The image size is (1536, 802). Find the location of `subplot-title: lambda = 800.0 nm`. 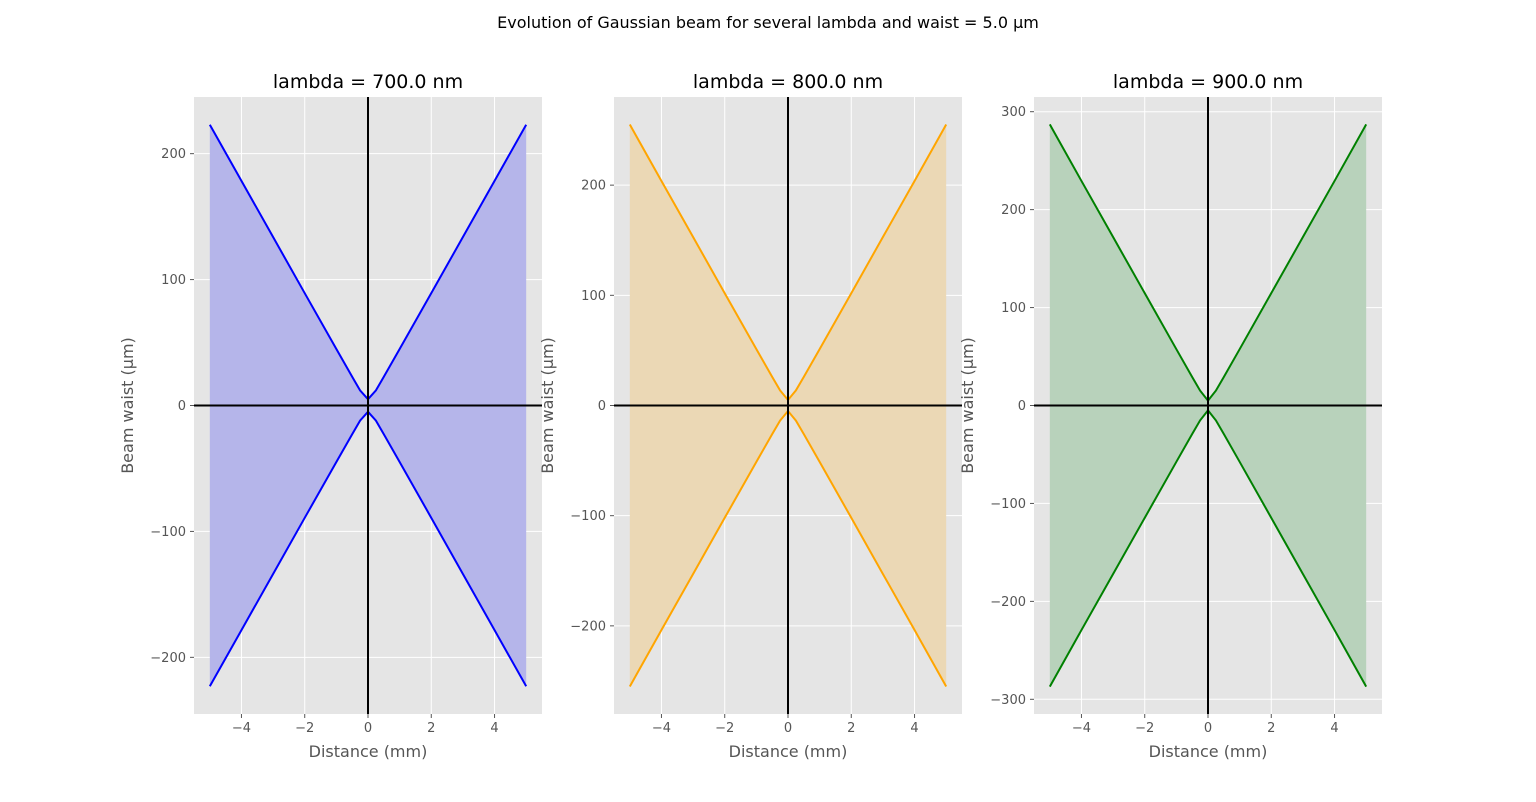

subplot-title: lambda = 800.0 nm is located at coordinates (788, 82).